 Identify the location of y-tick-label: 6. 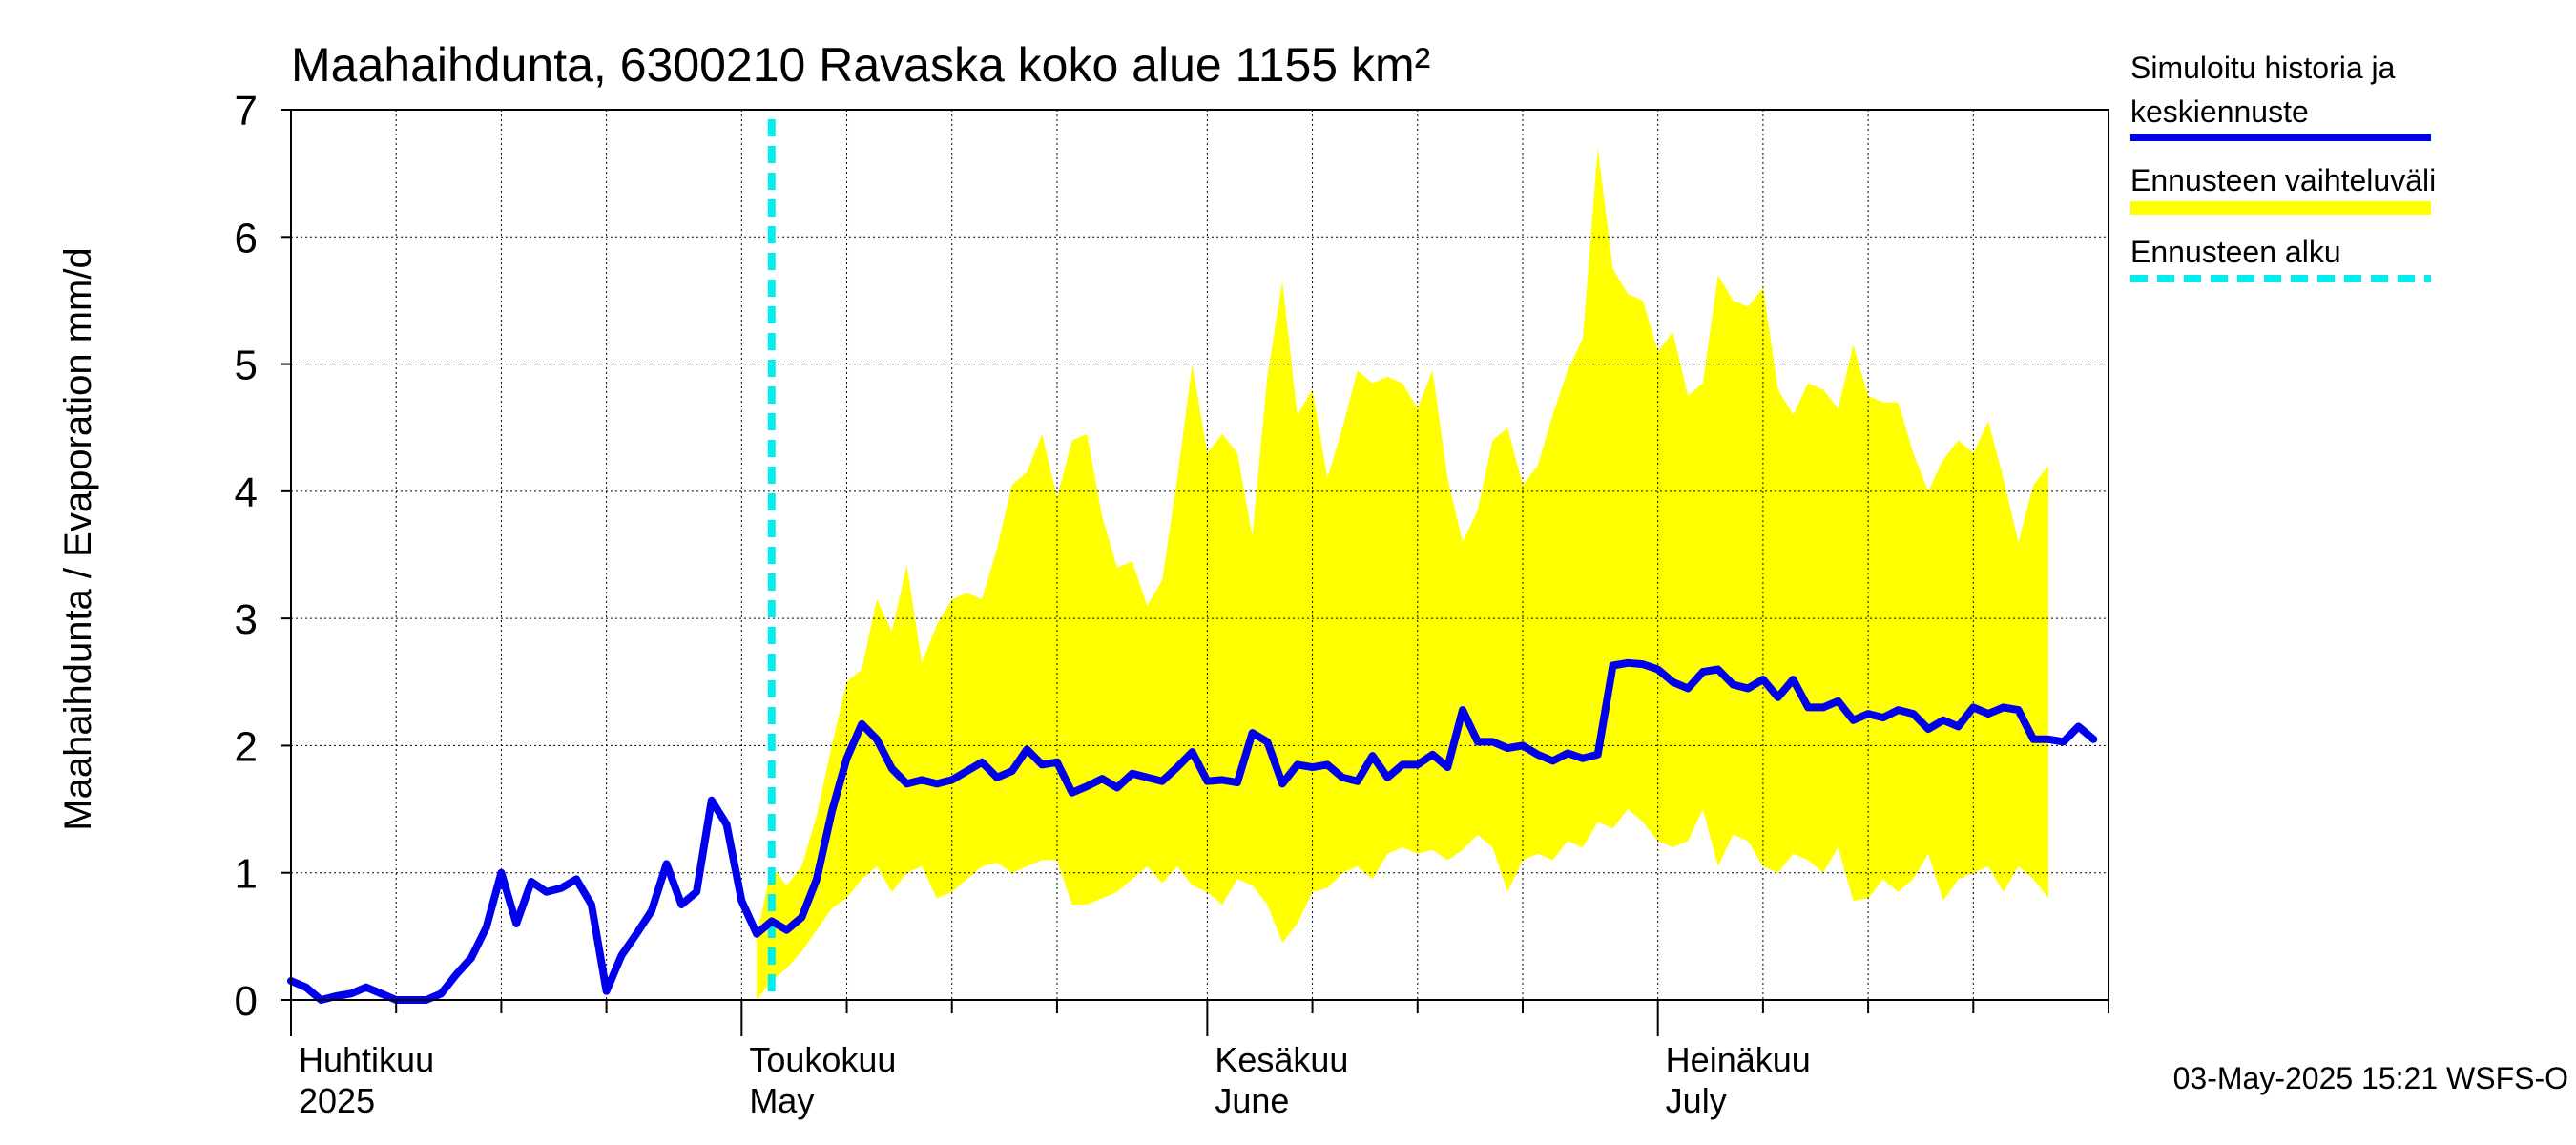
(246, 238).